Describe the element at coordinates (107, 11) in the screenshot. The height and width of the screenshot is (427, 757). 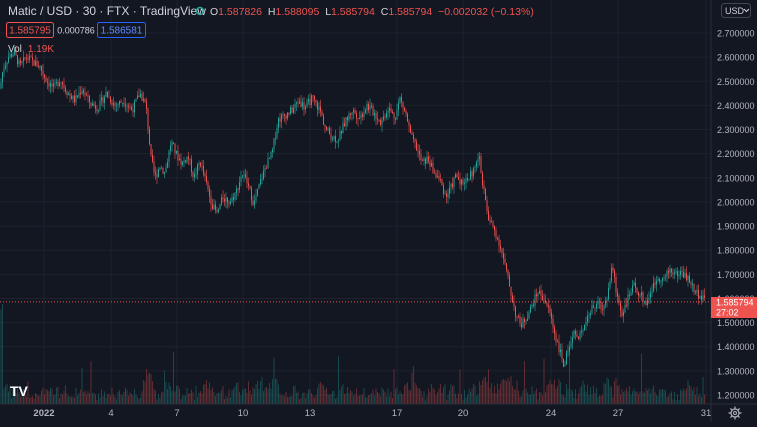
I see `symbol-title: Matic / USD · 30 · FTX · TradingView` at that location.